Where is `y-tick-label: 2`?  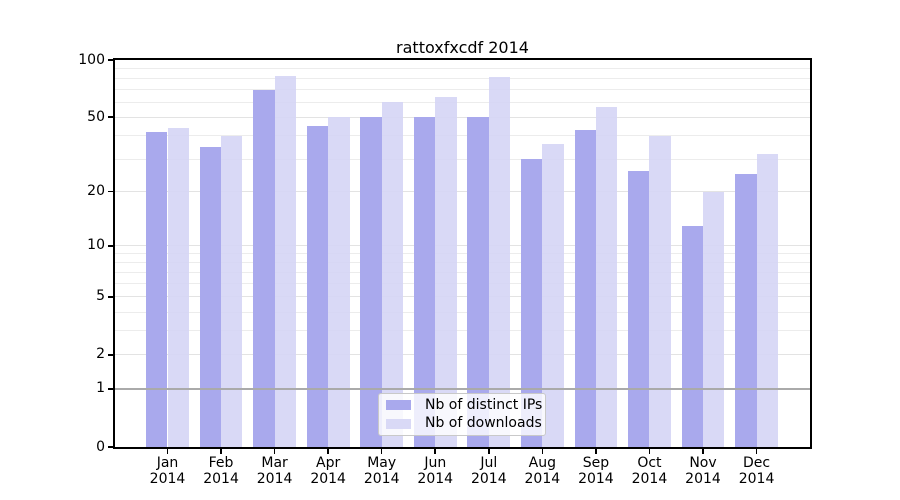 y-tick-label: 2 is located at coordinates (100, 354).